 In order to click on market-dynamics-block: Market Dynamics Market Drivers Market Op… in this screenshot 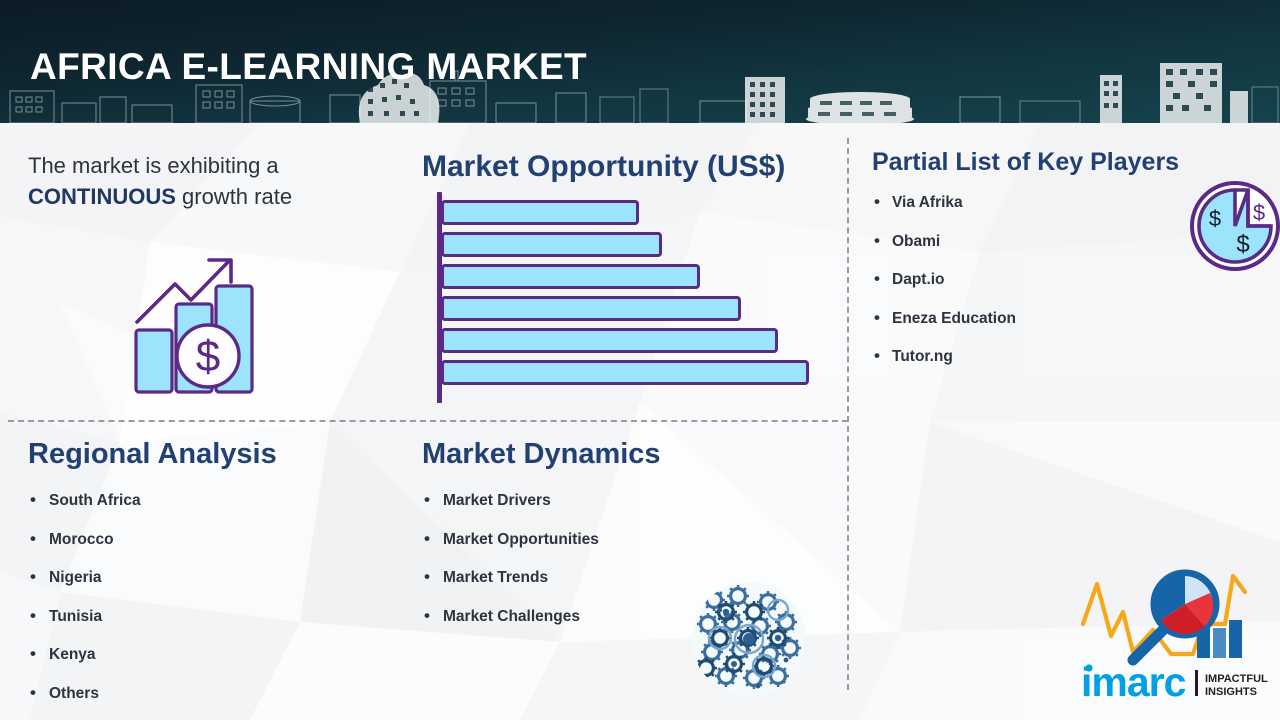, I will do `click(541, 543)`.